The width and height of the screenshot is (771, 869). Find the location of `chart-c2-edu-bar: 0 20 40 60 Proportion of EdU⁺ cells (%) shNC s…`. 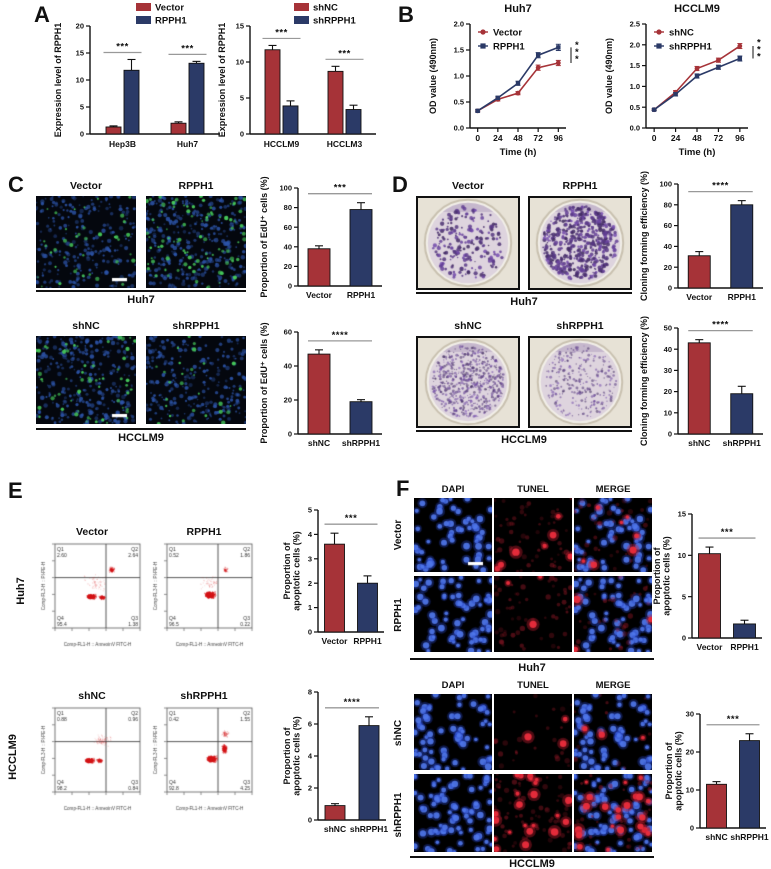

chart-c2-edu-bar: 0 20 40 60 Proportion of EdU⁺ cells (%) shNC s… is located at coordinates (320, 385).